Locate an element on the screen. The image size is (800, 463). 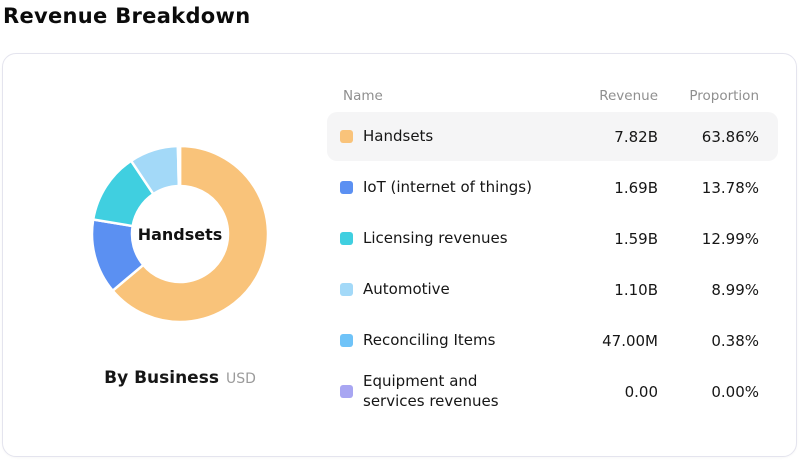
name-cell: Equipment and services revenues is located at coordinates (451, 391).